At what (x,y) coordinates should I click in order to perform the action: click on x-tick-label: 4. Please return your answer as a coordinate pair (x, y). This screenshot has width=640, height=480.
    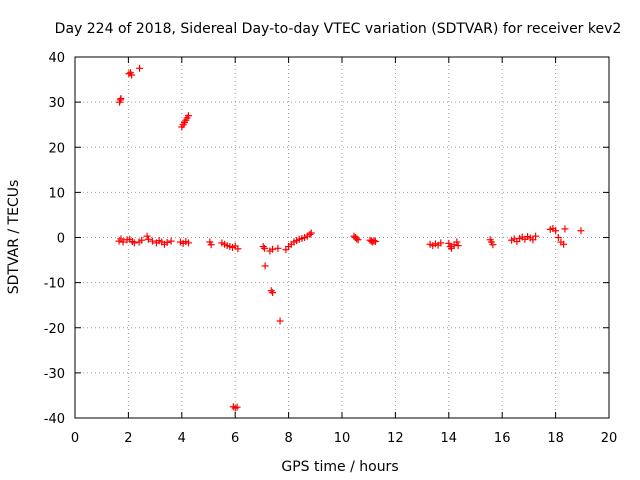
    Looking at the image, I should click on (182, 438).